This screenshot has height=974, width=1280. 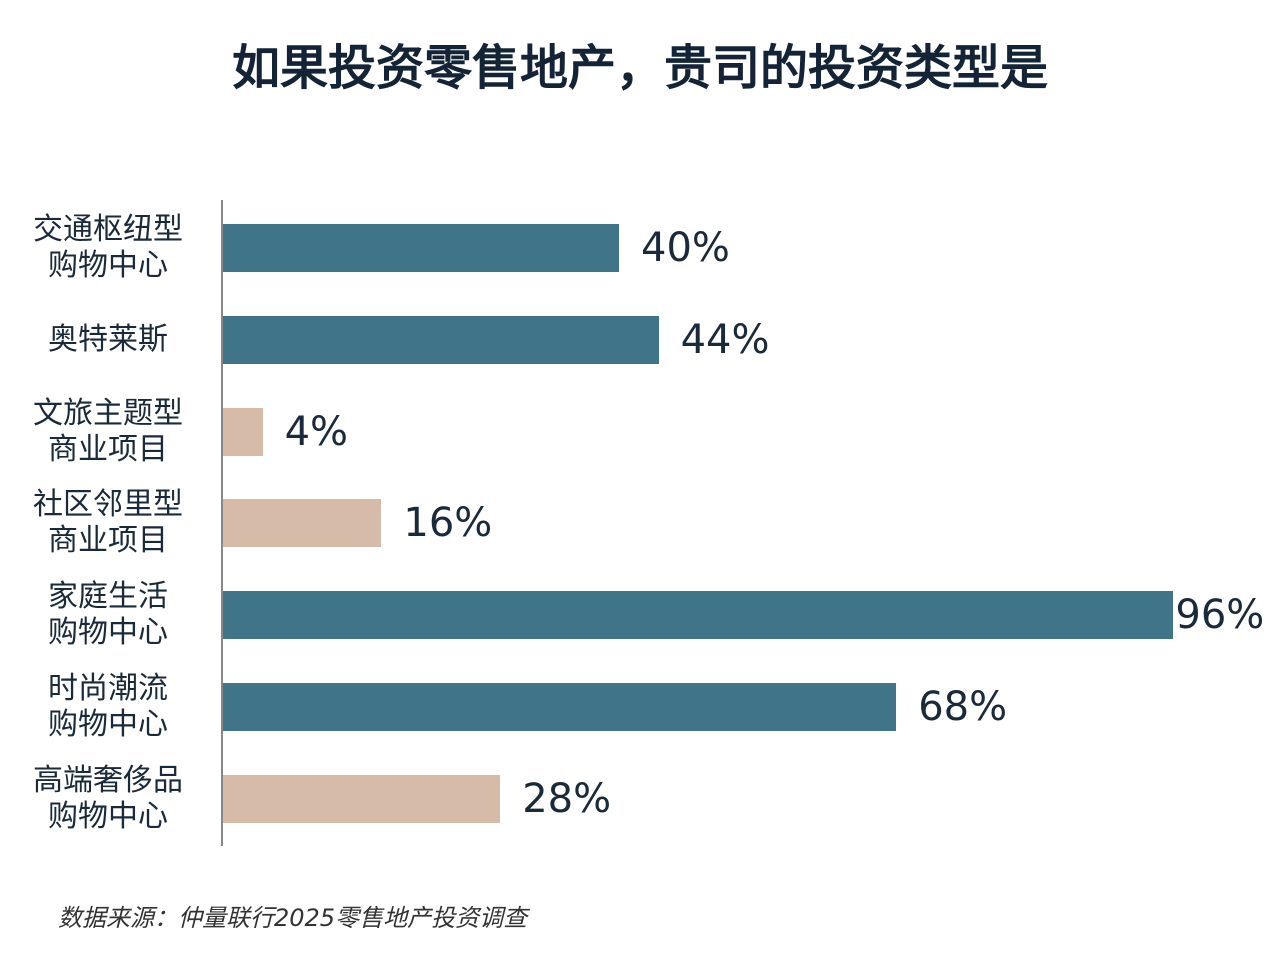 I want to click on y-tick-label: 时尚潮流 购物中心, so click(x=108, y=706).